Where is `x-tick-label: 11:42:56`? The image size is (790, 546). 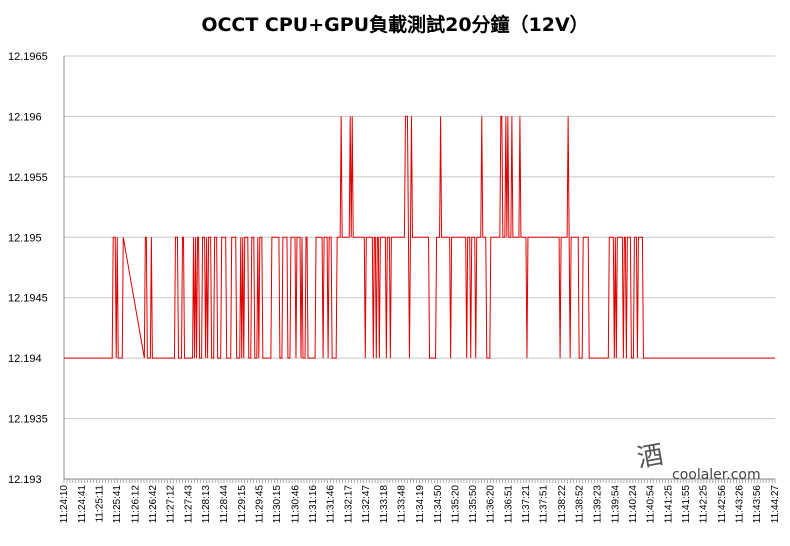
x-tick-label: 11:42:56 is located at coordinates (722, 504).